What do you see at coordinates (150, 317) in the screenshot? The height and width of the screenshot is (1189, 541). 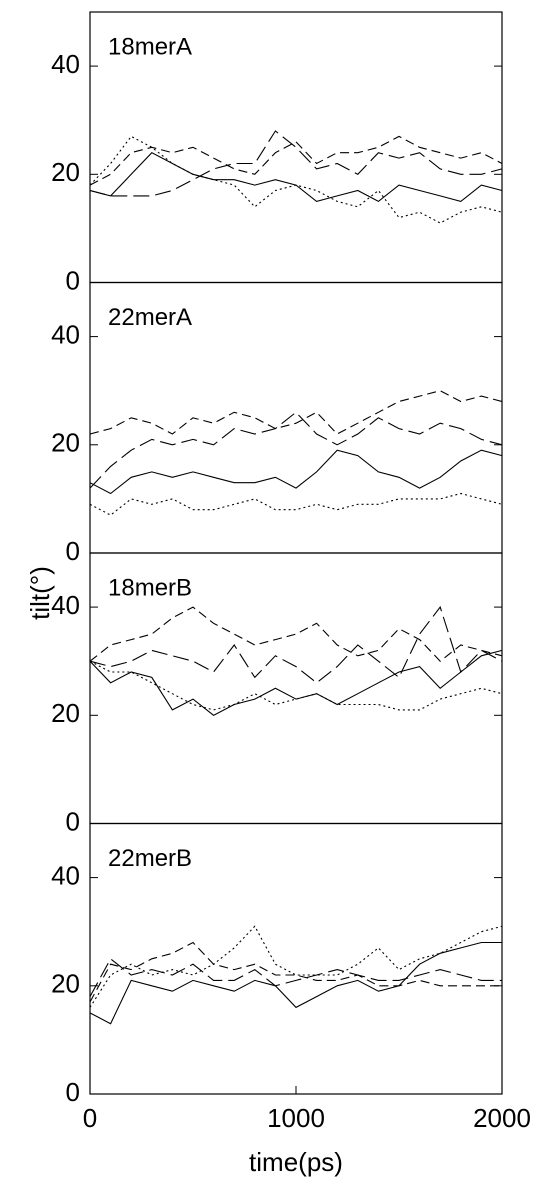 I see `panel-title: 22merA` at bounding box center [150, 317].